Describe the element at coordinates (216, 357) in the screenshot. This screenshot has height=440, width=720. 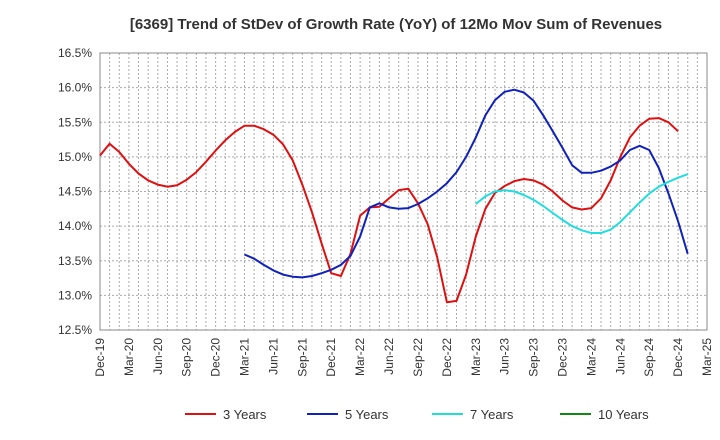
I see `x-tick-label: Dec-20` at that location.